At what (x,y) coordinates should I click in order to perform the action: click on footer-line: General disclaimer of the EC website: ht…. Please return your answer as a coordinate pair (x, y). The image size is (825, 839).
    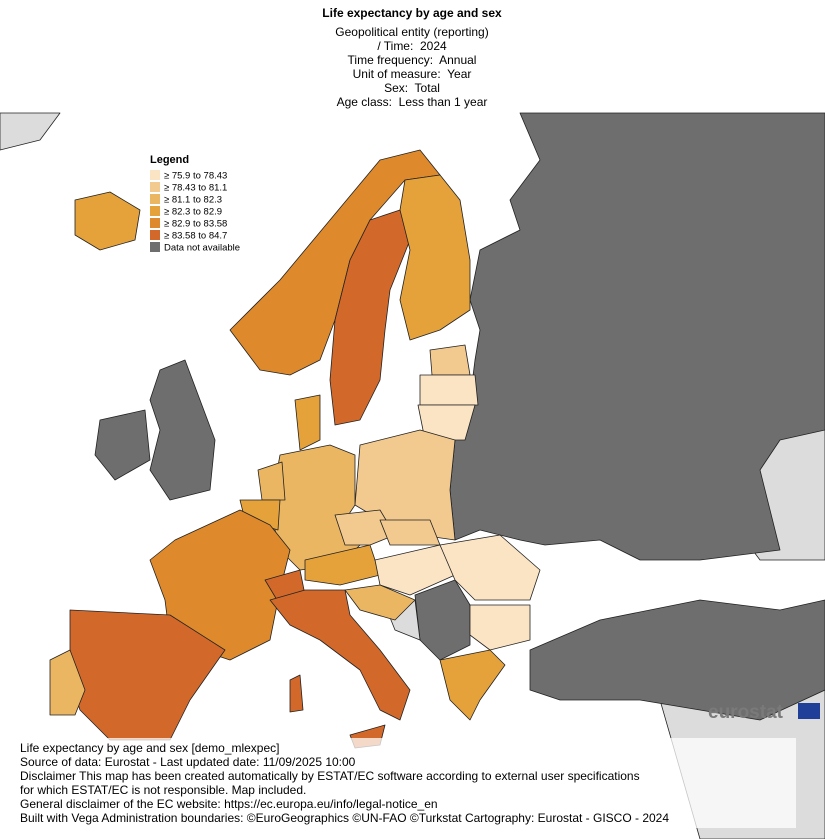
    Looking at the image, I should click on (229, 804).